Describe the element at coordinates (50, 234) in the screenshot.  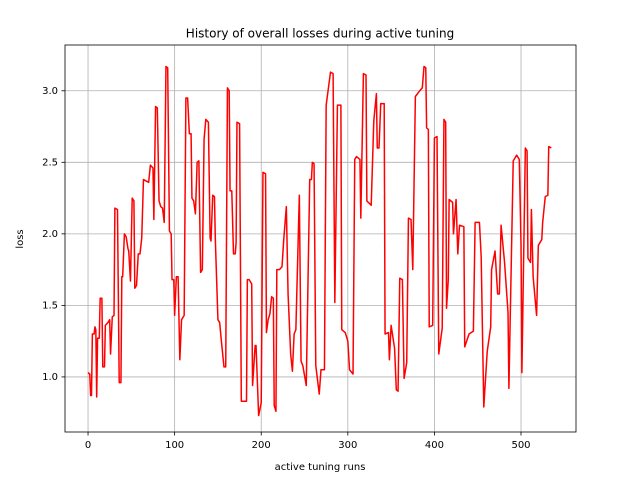
I see `y-tick-label: 2.0` at that location.